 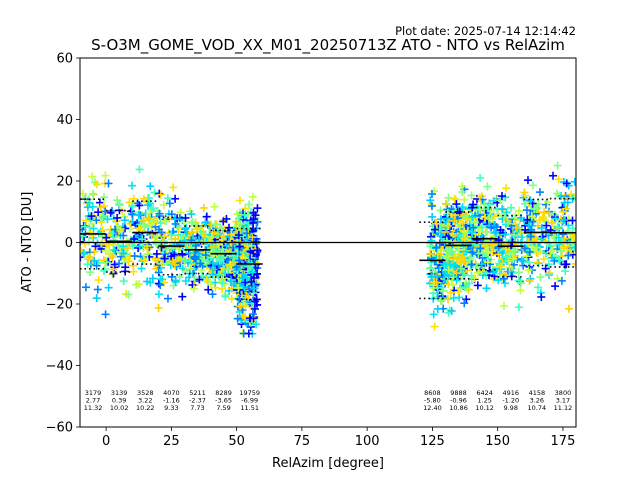 What do you see at coordinates (432, 401) in the screenshot?
I see `bin-mean-label: -5.80` at bounding box center [432, 401].